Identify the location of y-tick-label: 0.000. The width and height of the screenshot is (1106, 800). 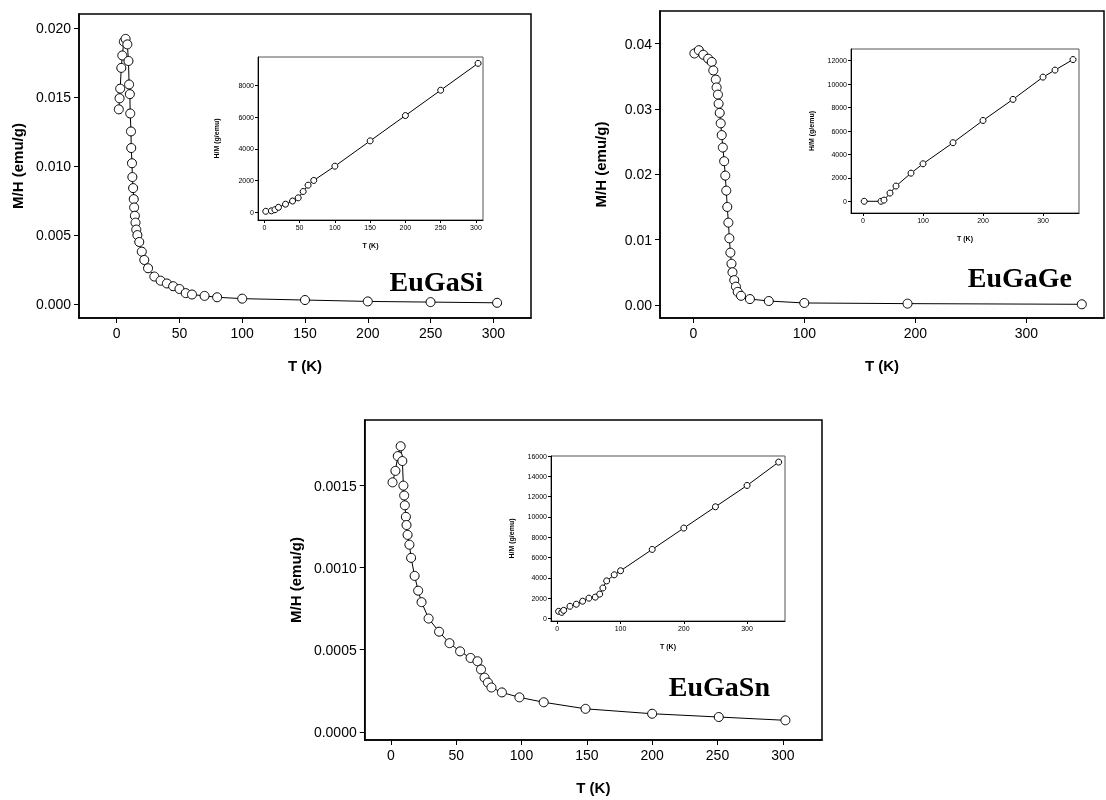
(53, 304).